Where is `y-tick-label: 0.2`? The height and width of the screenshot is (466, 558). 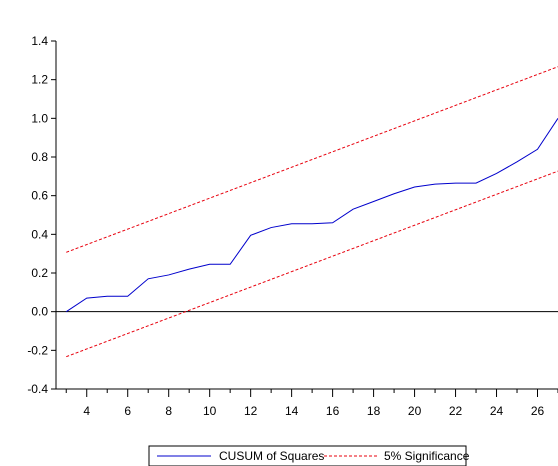
y-tick-label: 0.2 is located at coordinates (39, 273).